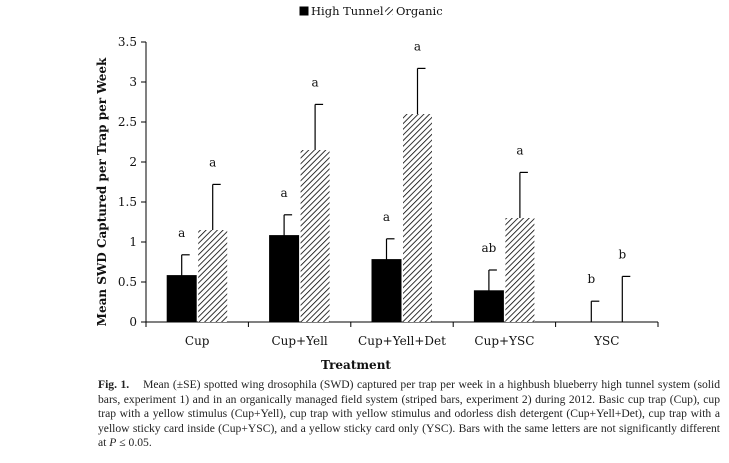 The image size is (729, 463). I want to click on caption-p-symbol: P, so click(113, 443).